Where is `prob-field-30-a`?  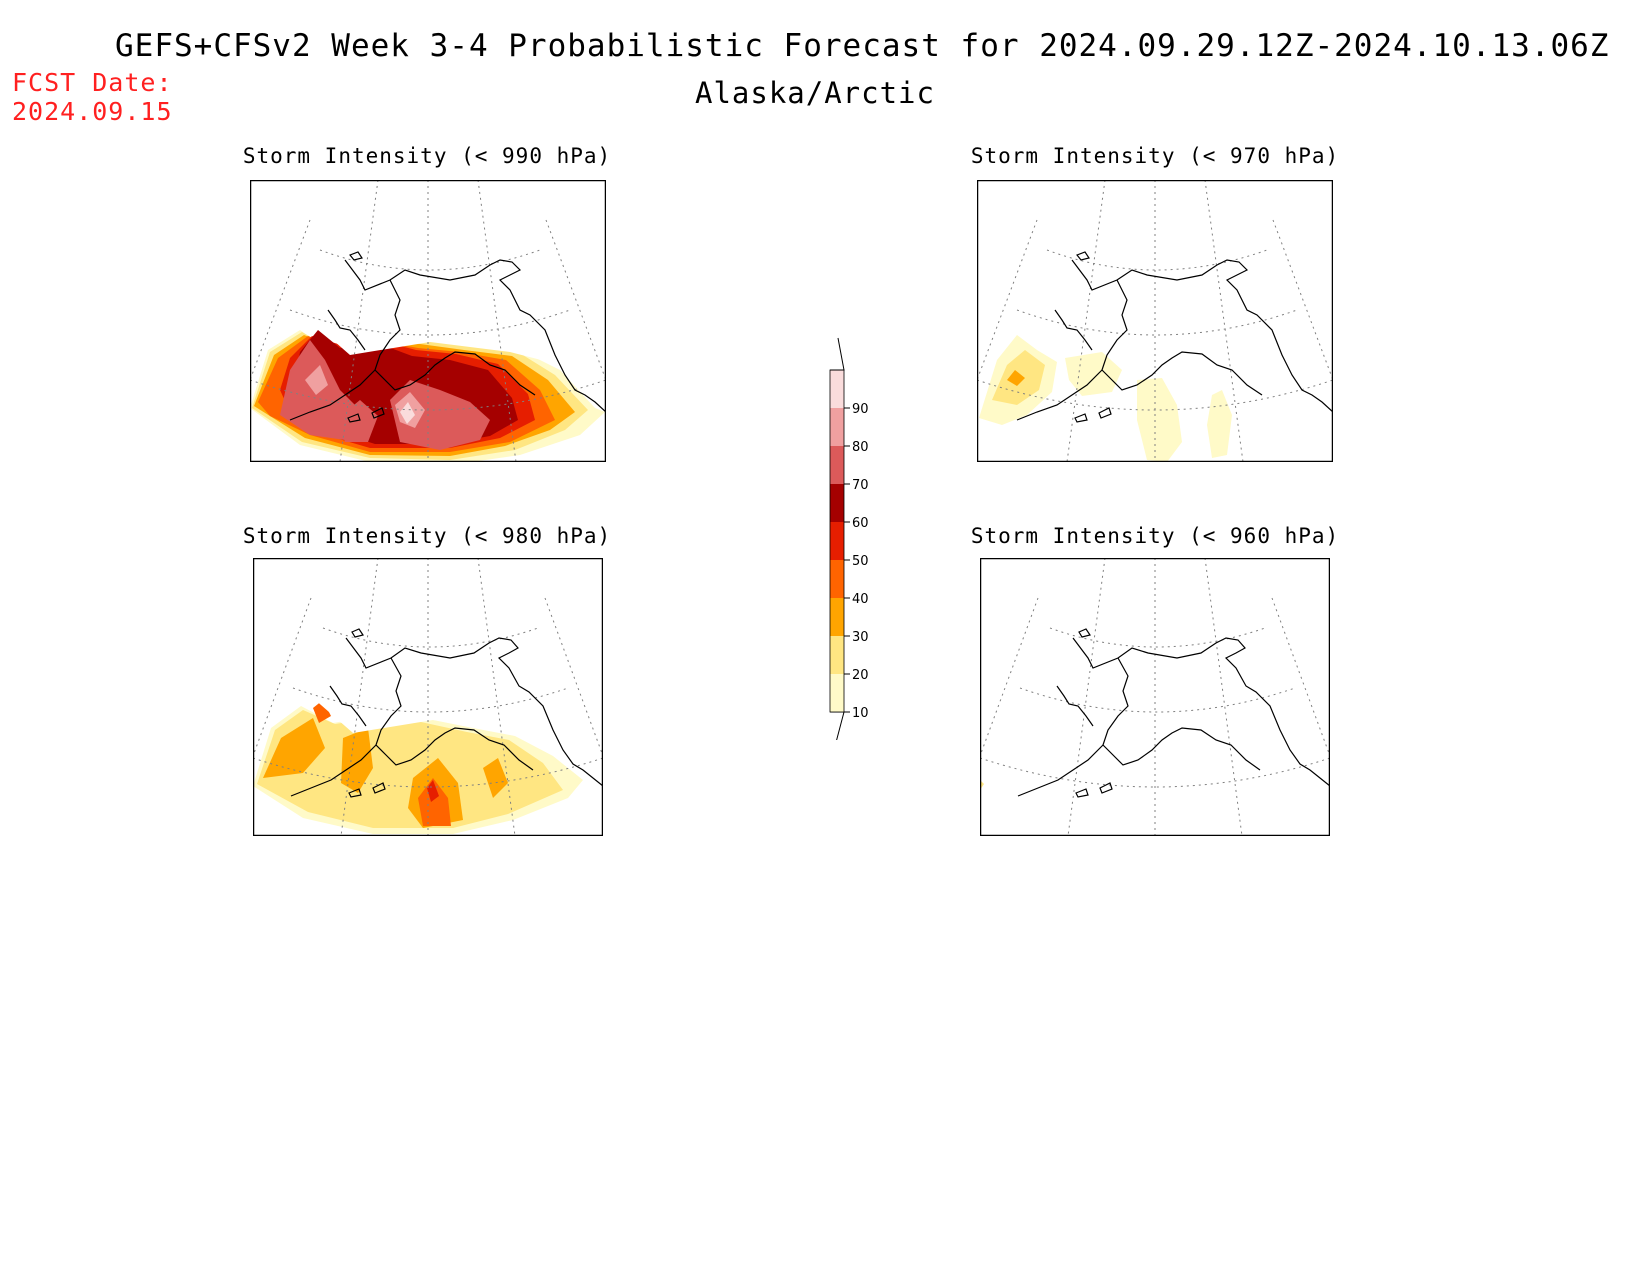
prob-field-30-a is located at coordinates (294, 748).